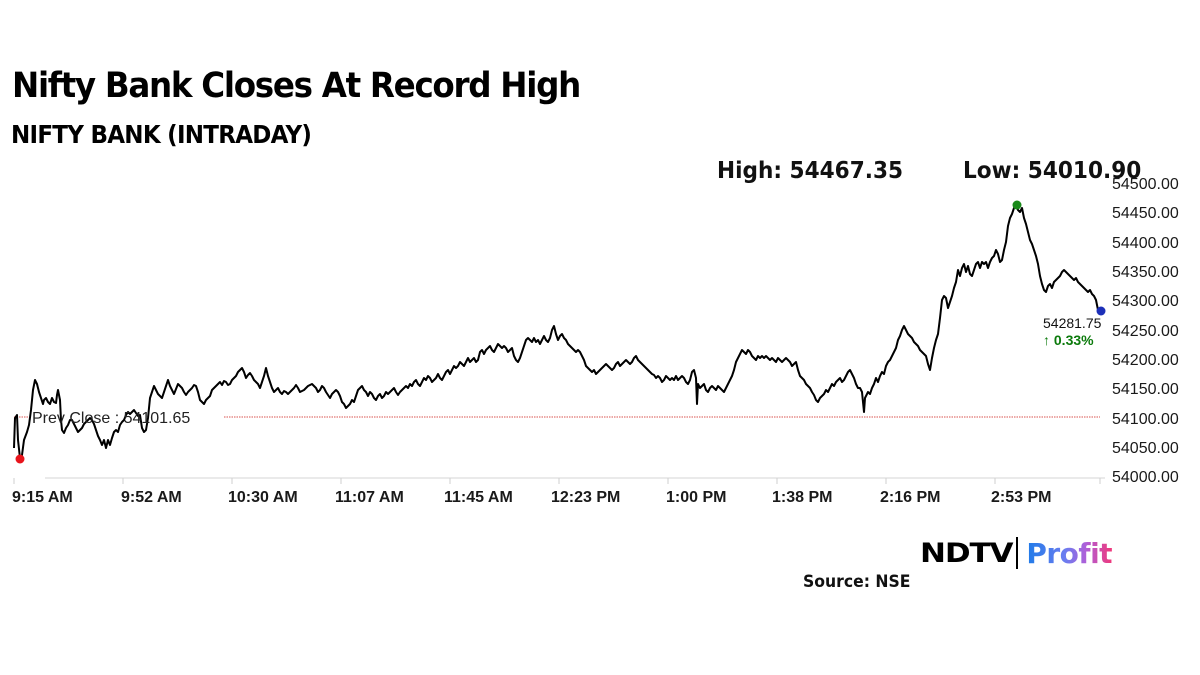 This screenshot has height=675, width=1200. I want to click on prev-close-label: Prev Close : 54101.65, so click(111, 418).